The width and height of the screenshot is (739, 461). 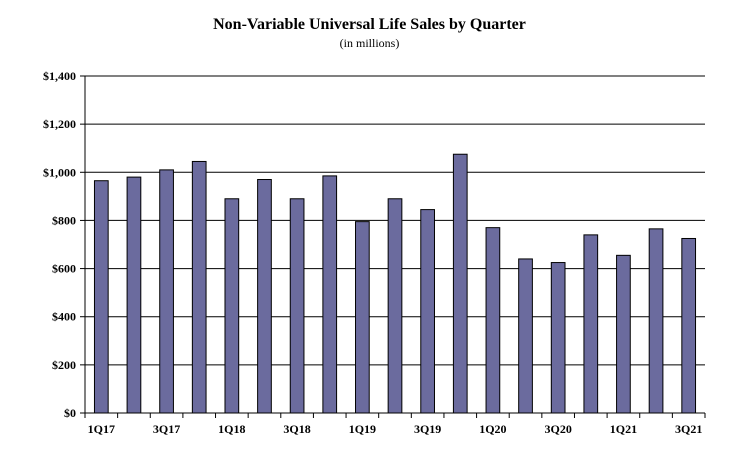 What do you see at coordinates (101, 429) in the screenshot?
I see `x-tick-label: 1Q17` at bounding box center [101, 429].